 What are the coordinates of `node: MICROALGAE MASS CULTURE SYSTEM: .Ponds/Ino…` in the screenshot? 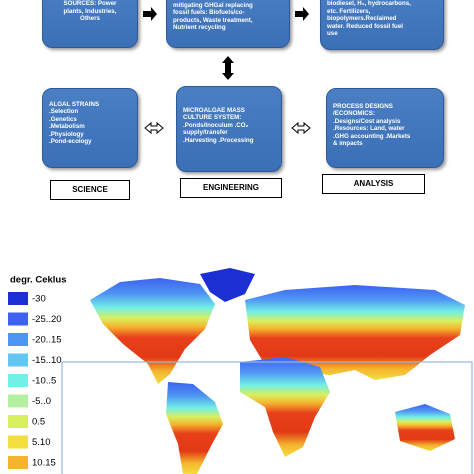 It's located at (229, 129).